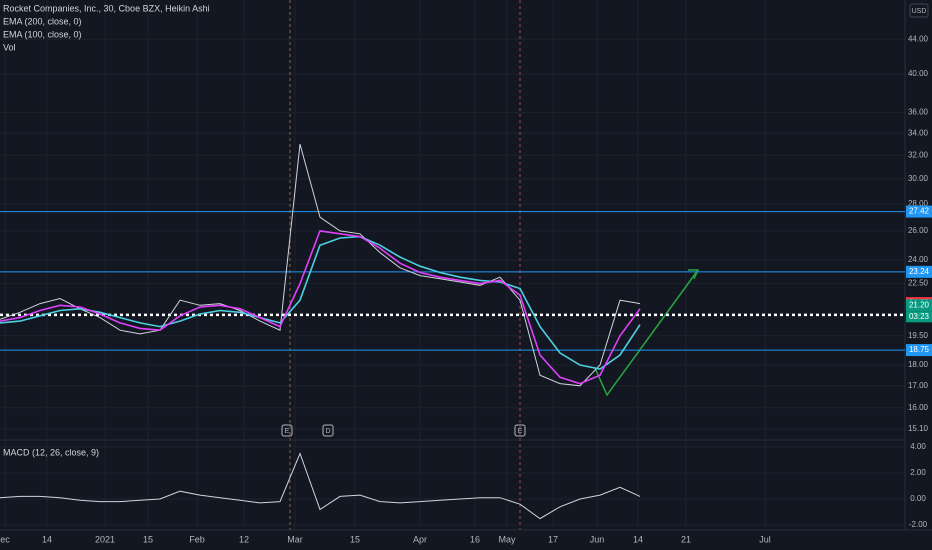 This screenshot has width=932, height=550. Describe the element at coordinates (295, 539) in the screenshot. I see `x-tick-label: Mar` at that location.